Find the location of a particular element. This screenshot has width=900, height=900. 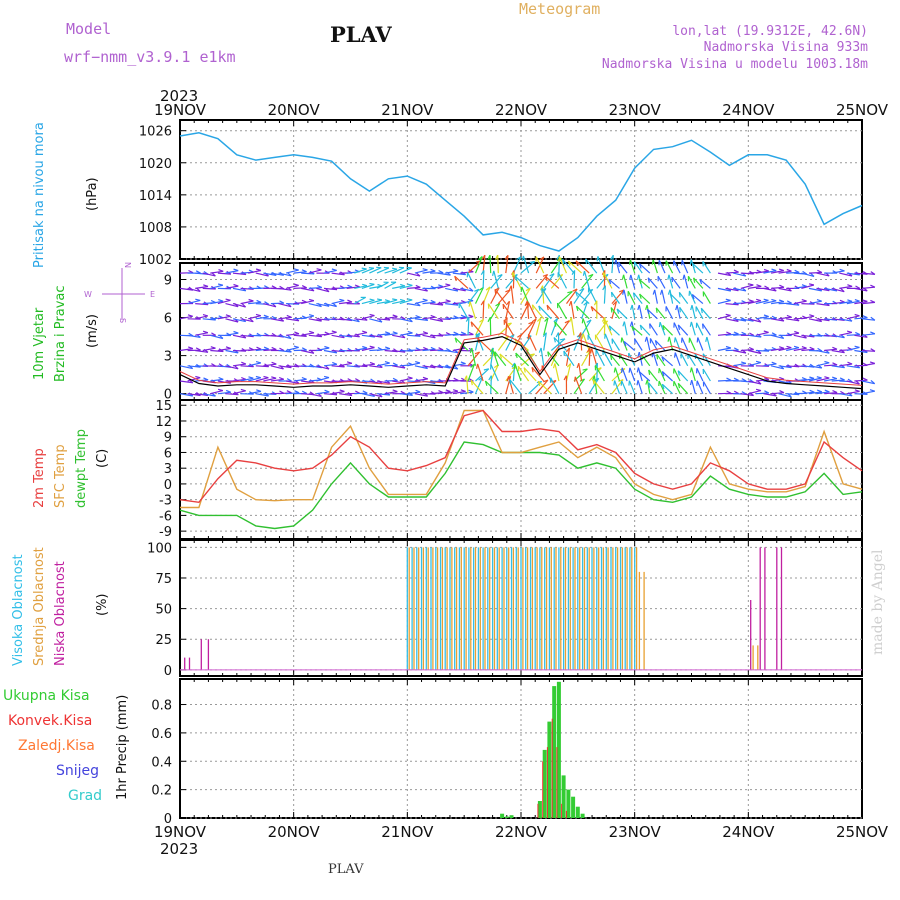

x-day-label-bottom: 21NOV is located at coordinates (407, 832).